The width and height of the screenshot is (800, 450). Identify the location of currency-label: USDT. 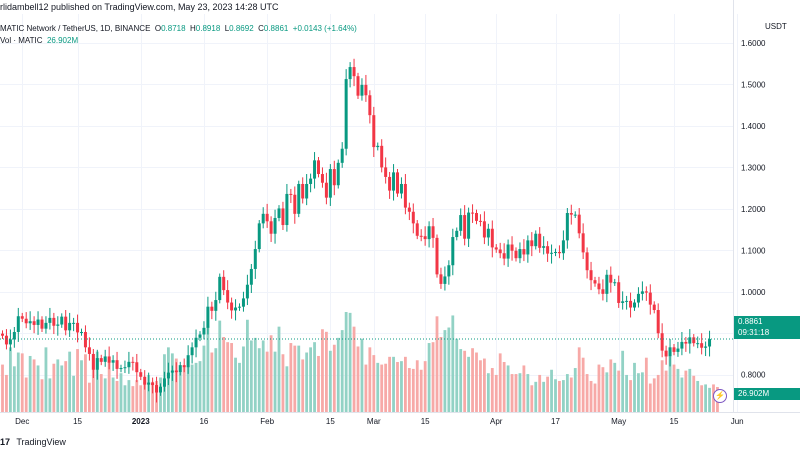
(776, 26).